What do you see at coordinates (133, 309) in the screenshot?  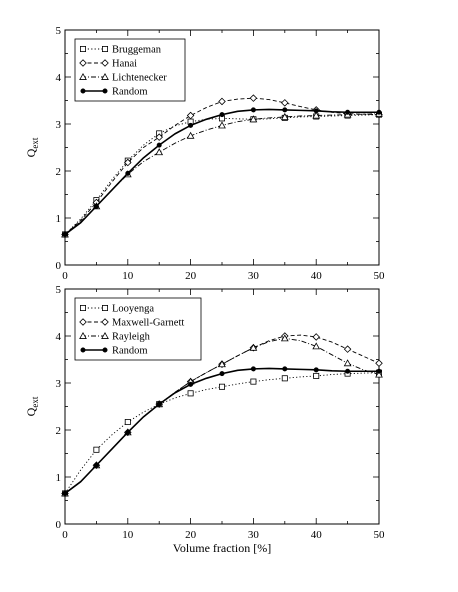 I see `legend-label: Looyenga` at bounding box center [133, 309].